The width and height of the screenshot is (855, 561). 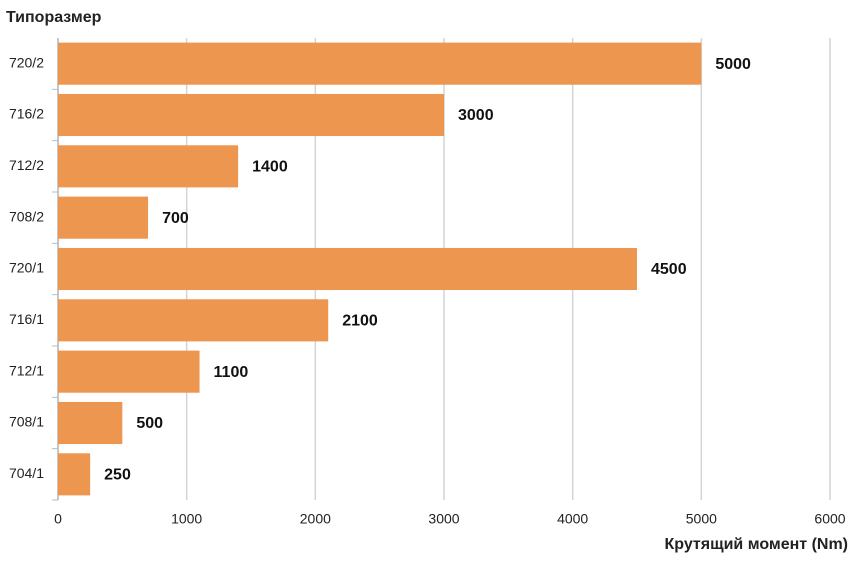 I want to click on value-label: 250, so click(x=117, y=475).